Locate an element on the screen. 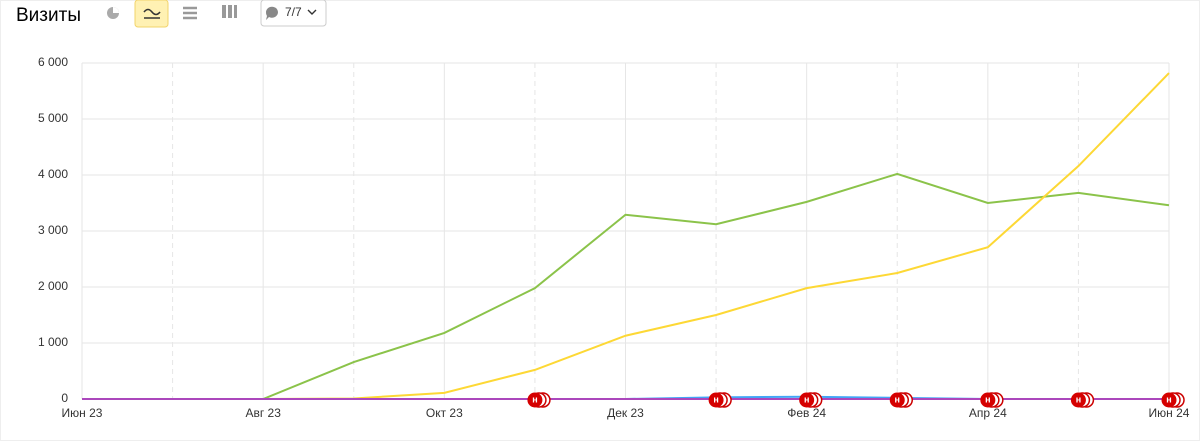 Image resolution: width=1200 pixels, height=441 pixels. y-tick-label: 3 000 is located at coordinates (53, 230).